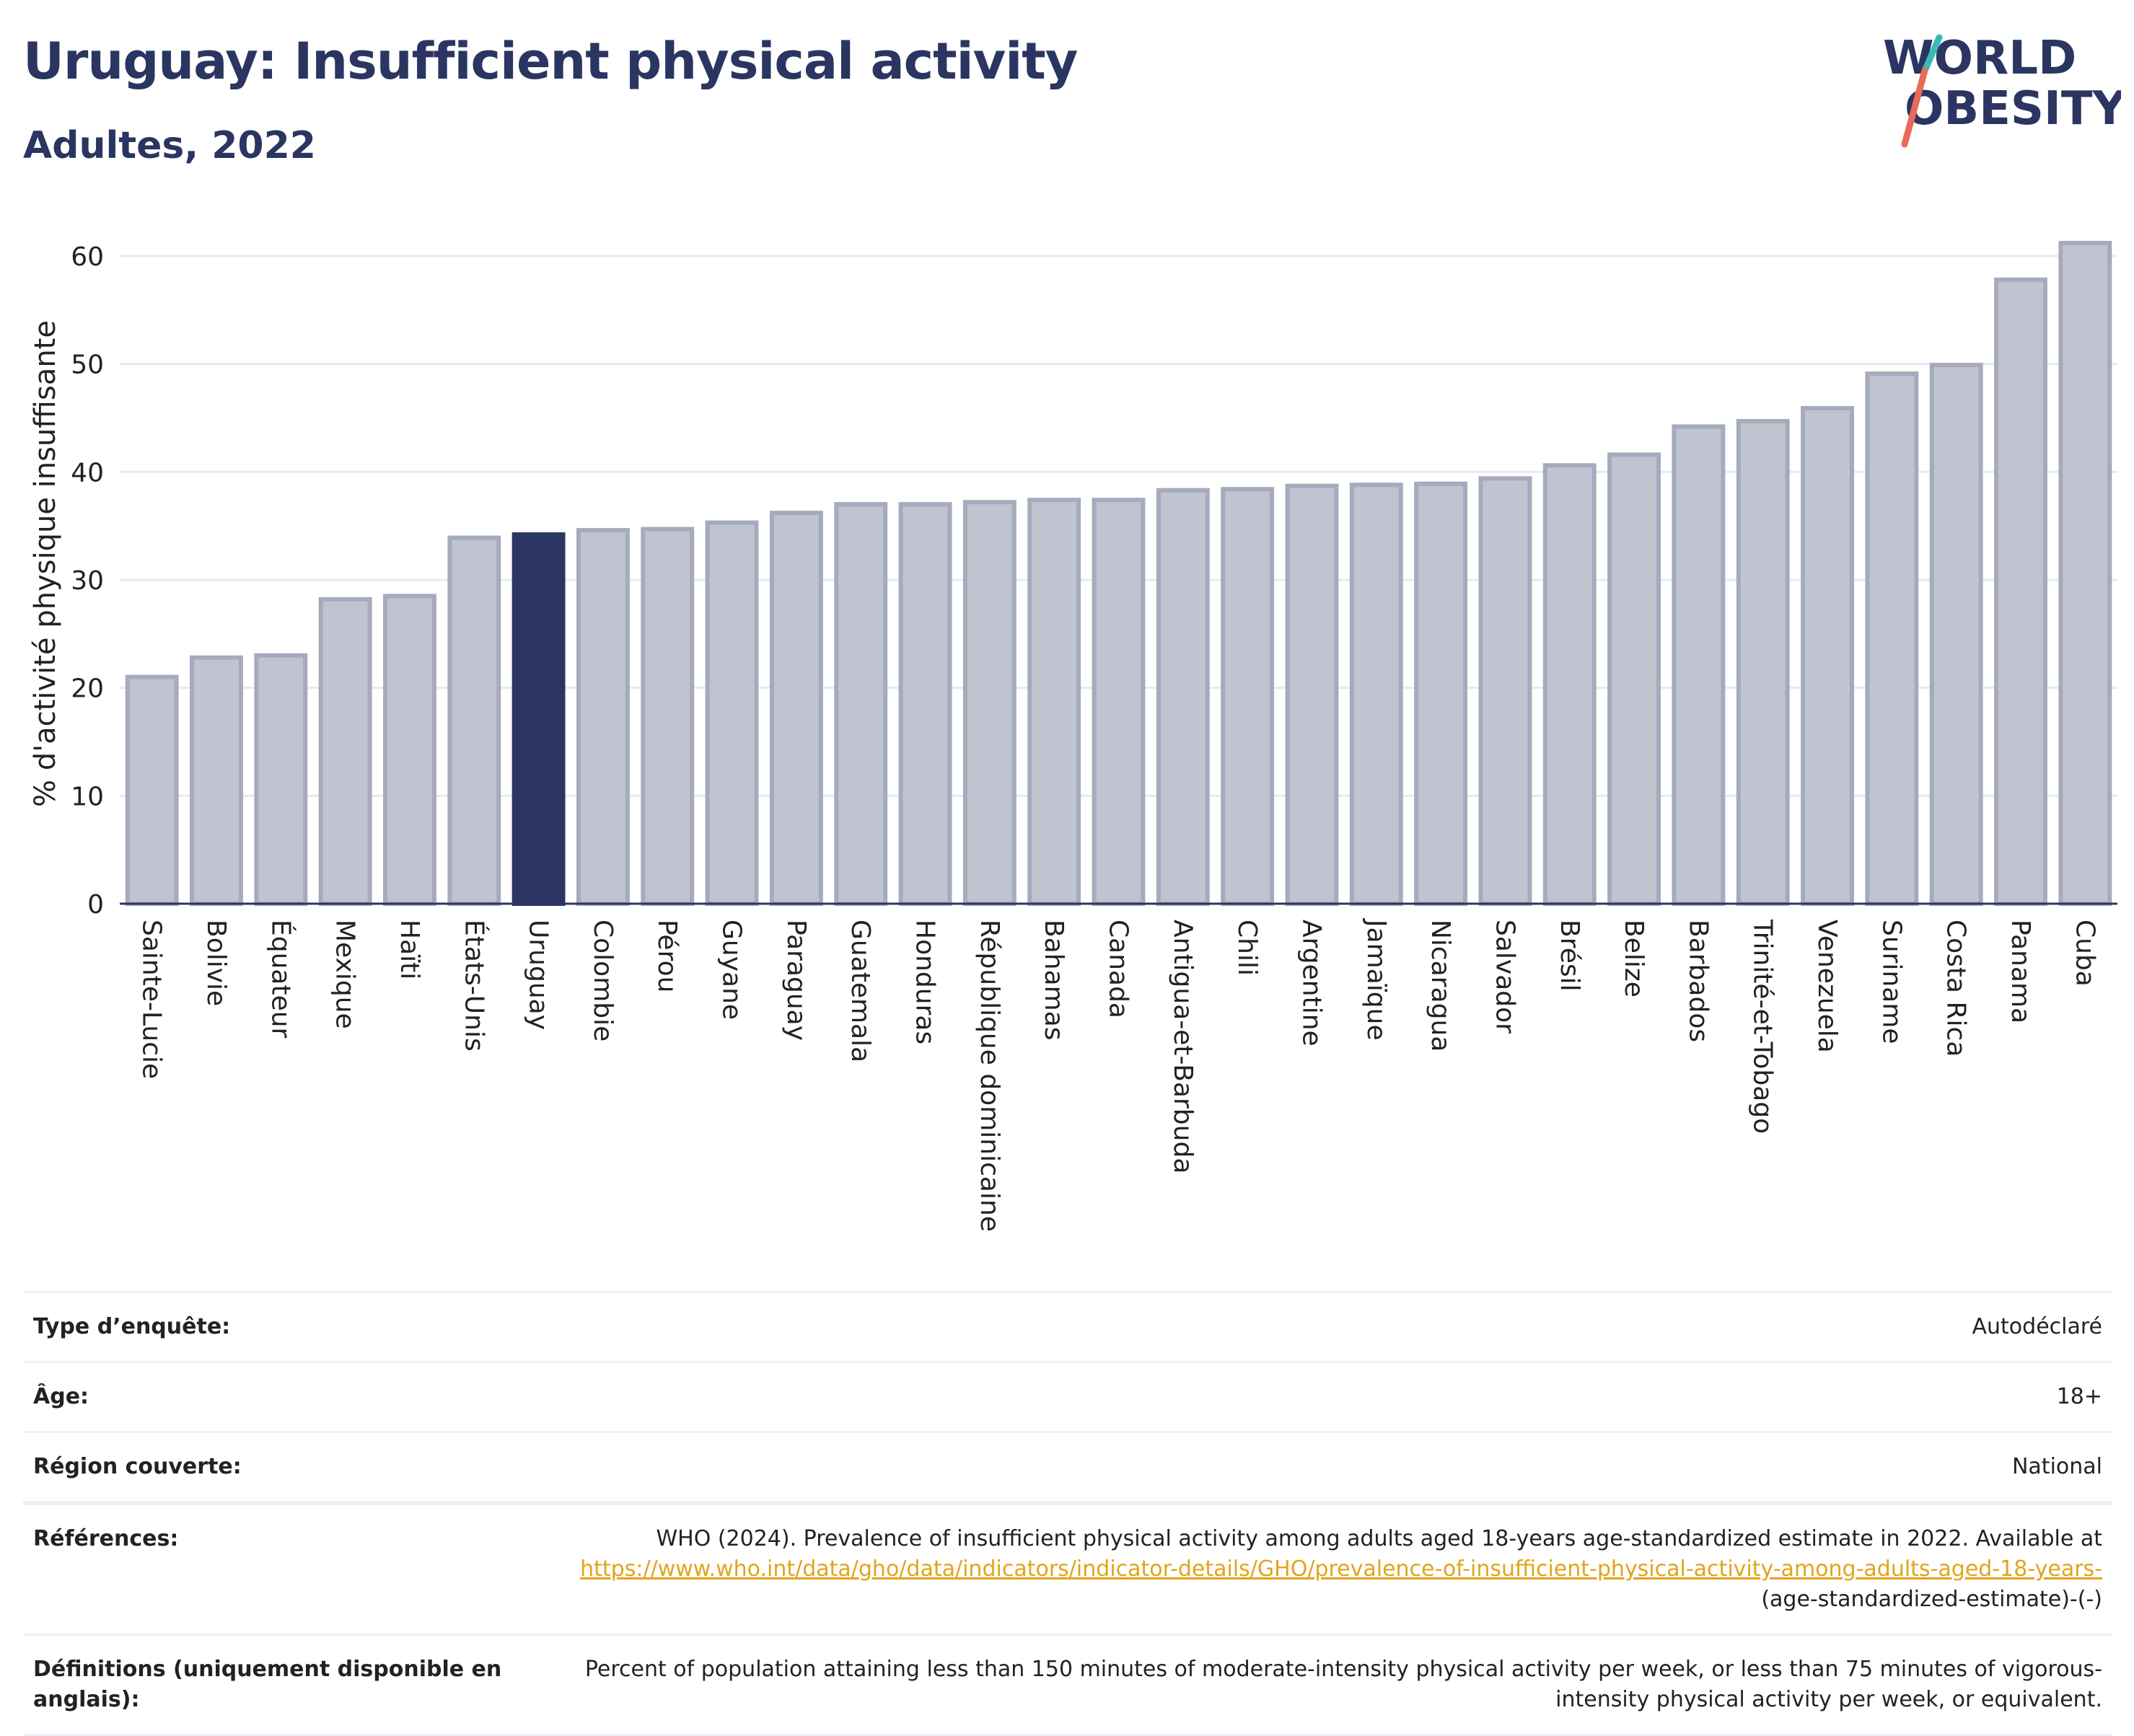 This screenshot has width=2134, height=1736. Describe the element at coordinates (280, 979) in the screenshot. I see `x-tick-label: Équateur` at that location.